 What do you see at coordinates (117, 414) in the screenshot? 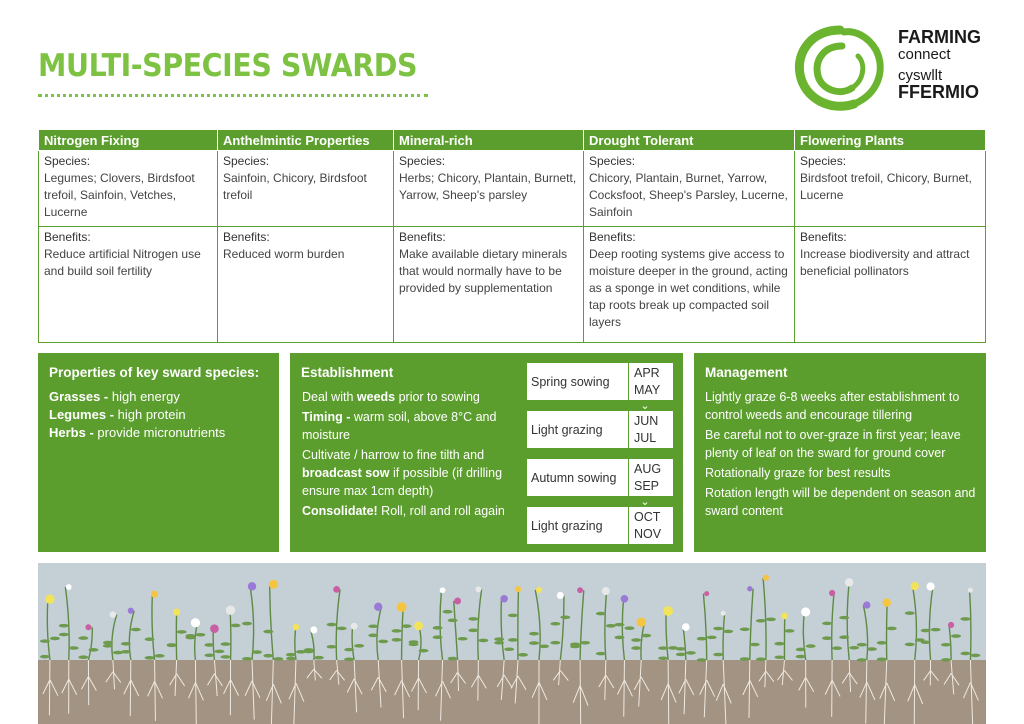
I see `property-item-legumes: Legumes - high protein` at bounding box center [117, 414].